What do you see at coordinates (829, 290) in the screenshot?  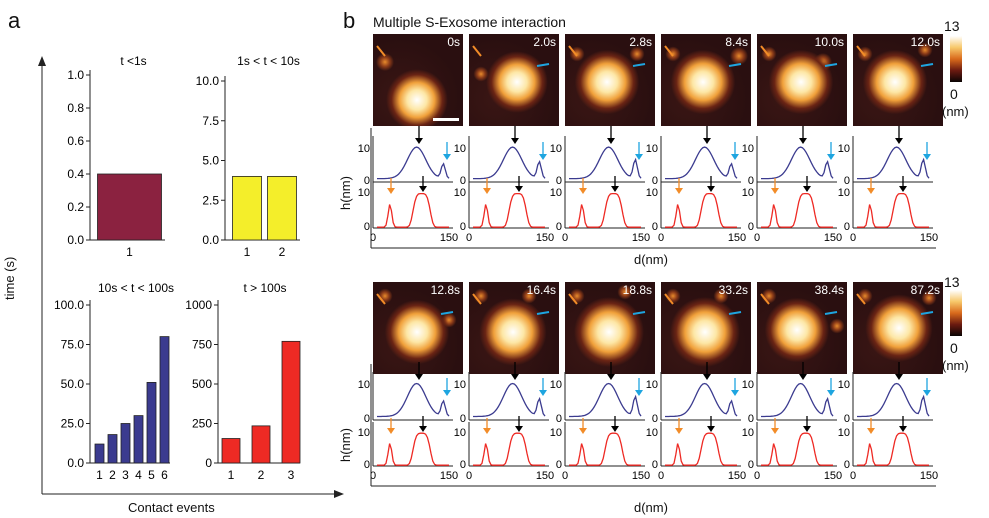 I see `frame-time-label: 38.4s` at bounding box center [829, 290].